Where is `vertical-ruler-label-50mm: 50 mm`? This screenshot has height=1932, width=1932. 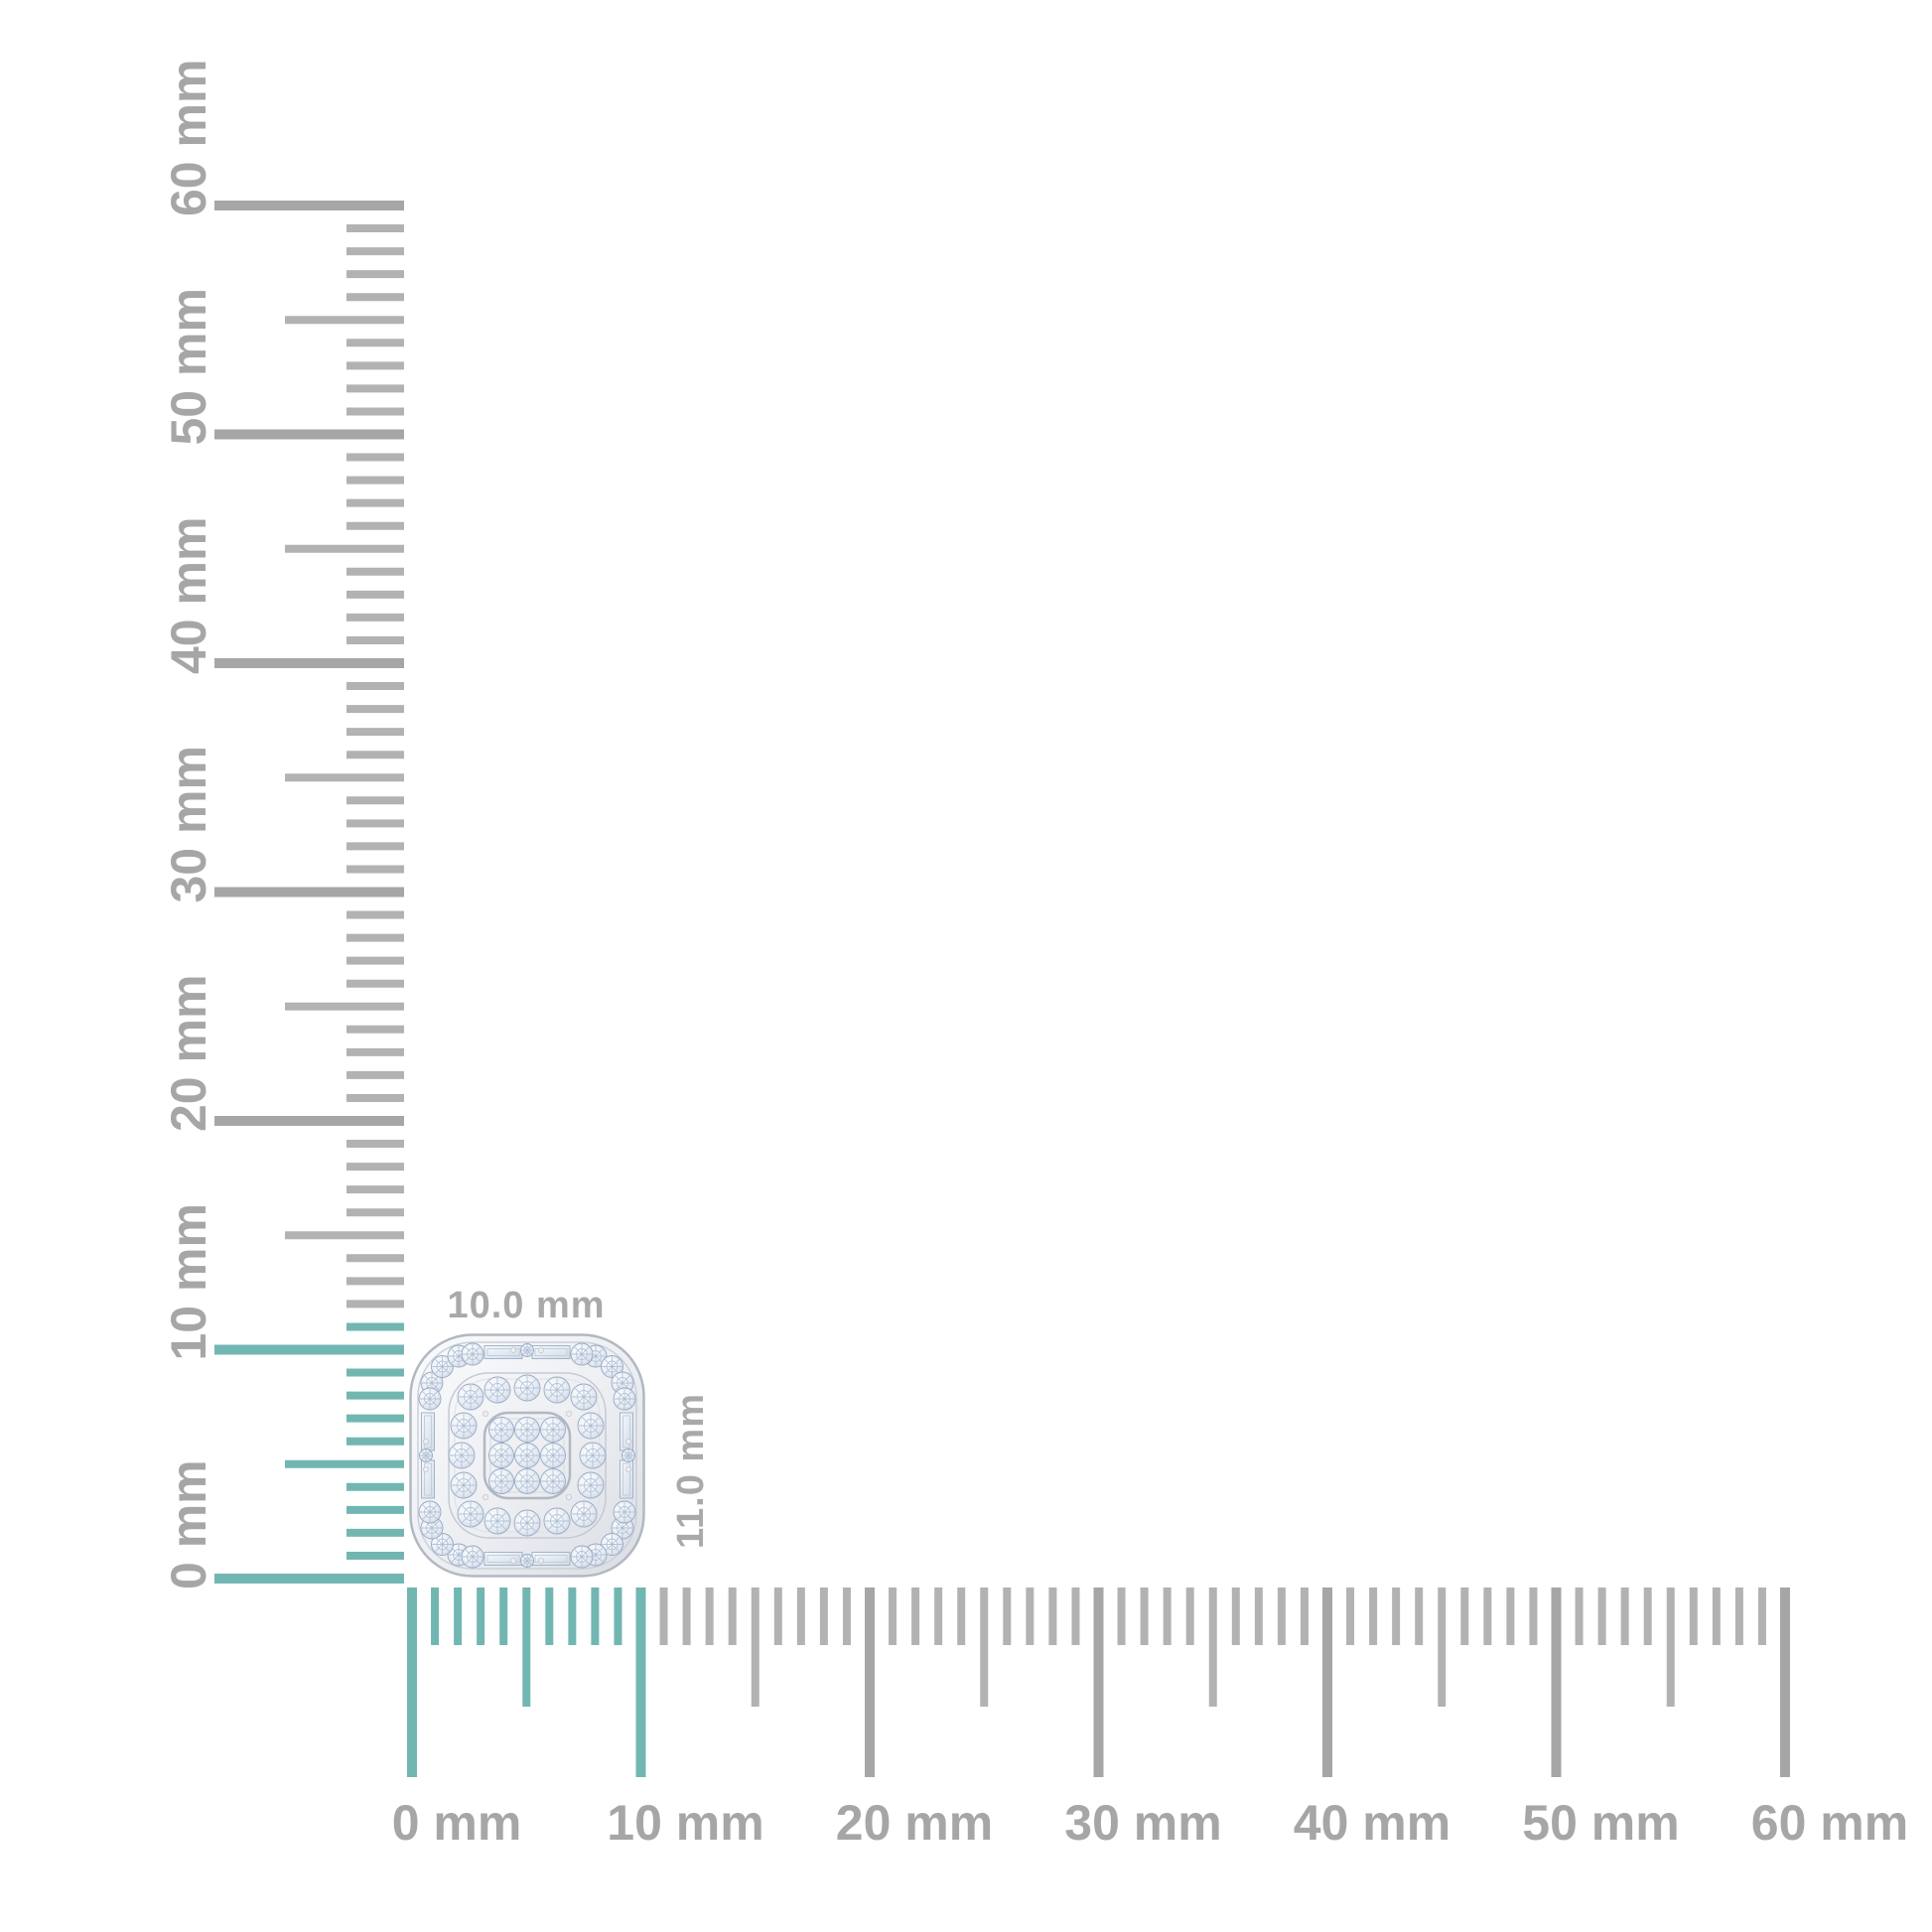
vertical-ruler-label-50mm: 50 mm is located at coordinates (188, 367).